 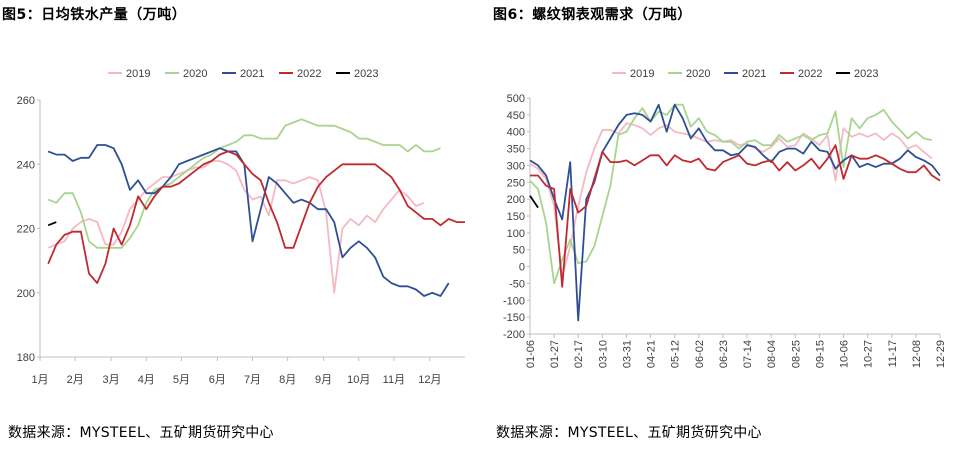 I want to click on chart1-legend-label-2020: 2020, so click(x=195, y=74).